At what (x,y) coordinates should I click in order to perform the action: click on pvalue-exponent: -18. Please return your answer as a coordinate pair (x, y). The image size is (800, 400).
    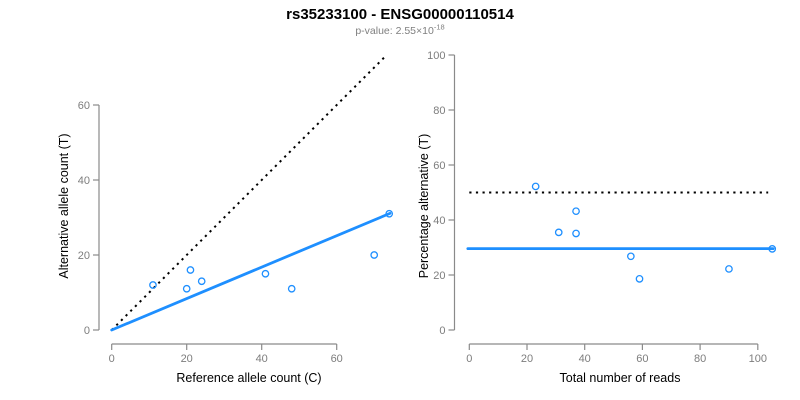
    Looking at the image, I should click on (439, 27).